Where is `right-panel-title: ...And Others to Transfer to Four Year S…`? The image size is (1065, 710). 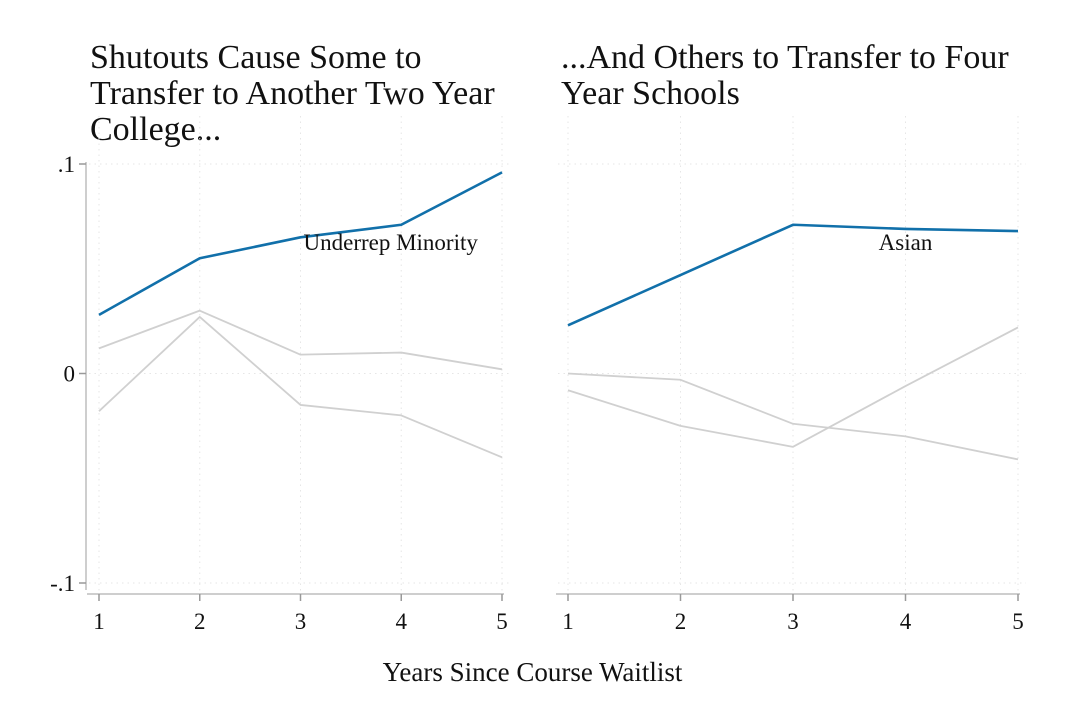 right-panel-title: ...And Others to Transfer to Four Year S… is located at coordinates (785, 75).